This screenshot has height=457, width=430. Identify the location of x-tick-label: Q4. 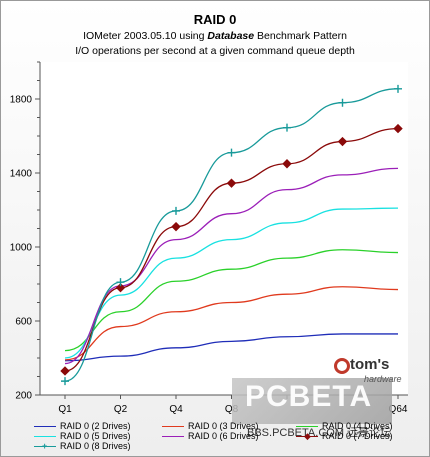
(176, 409).